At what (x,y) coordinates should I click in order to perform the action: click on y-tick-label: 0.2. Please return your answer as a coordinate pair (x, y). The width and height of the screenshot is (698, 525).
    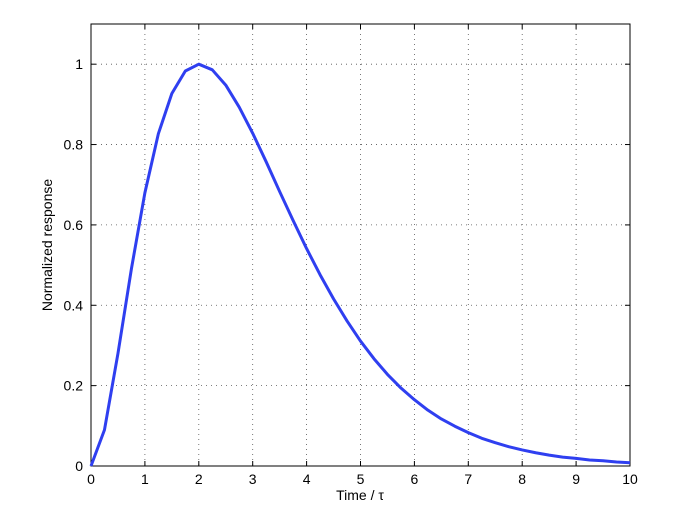
    Looking at the image, I should click on (74, 386).